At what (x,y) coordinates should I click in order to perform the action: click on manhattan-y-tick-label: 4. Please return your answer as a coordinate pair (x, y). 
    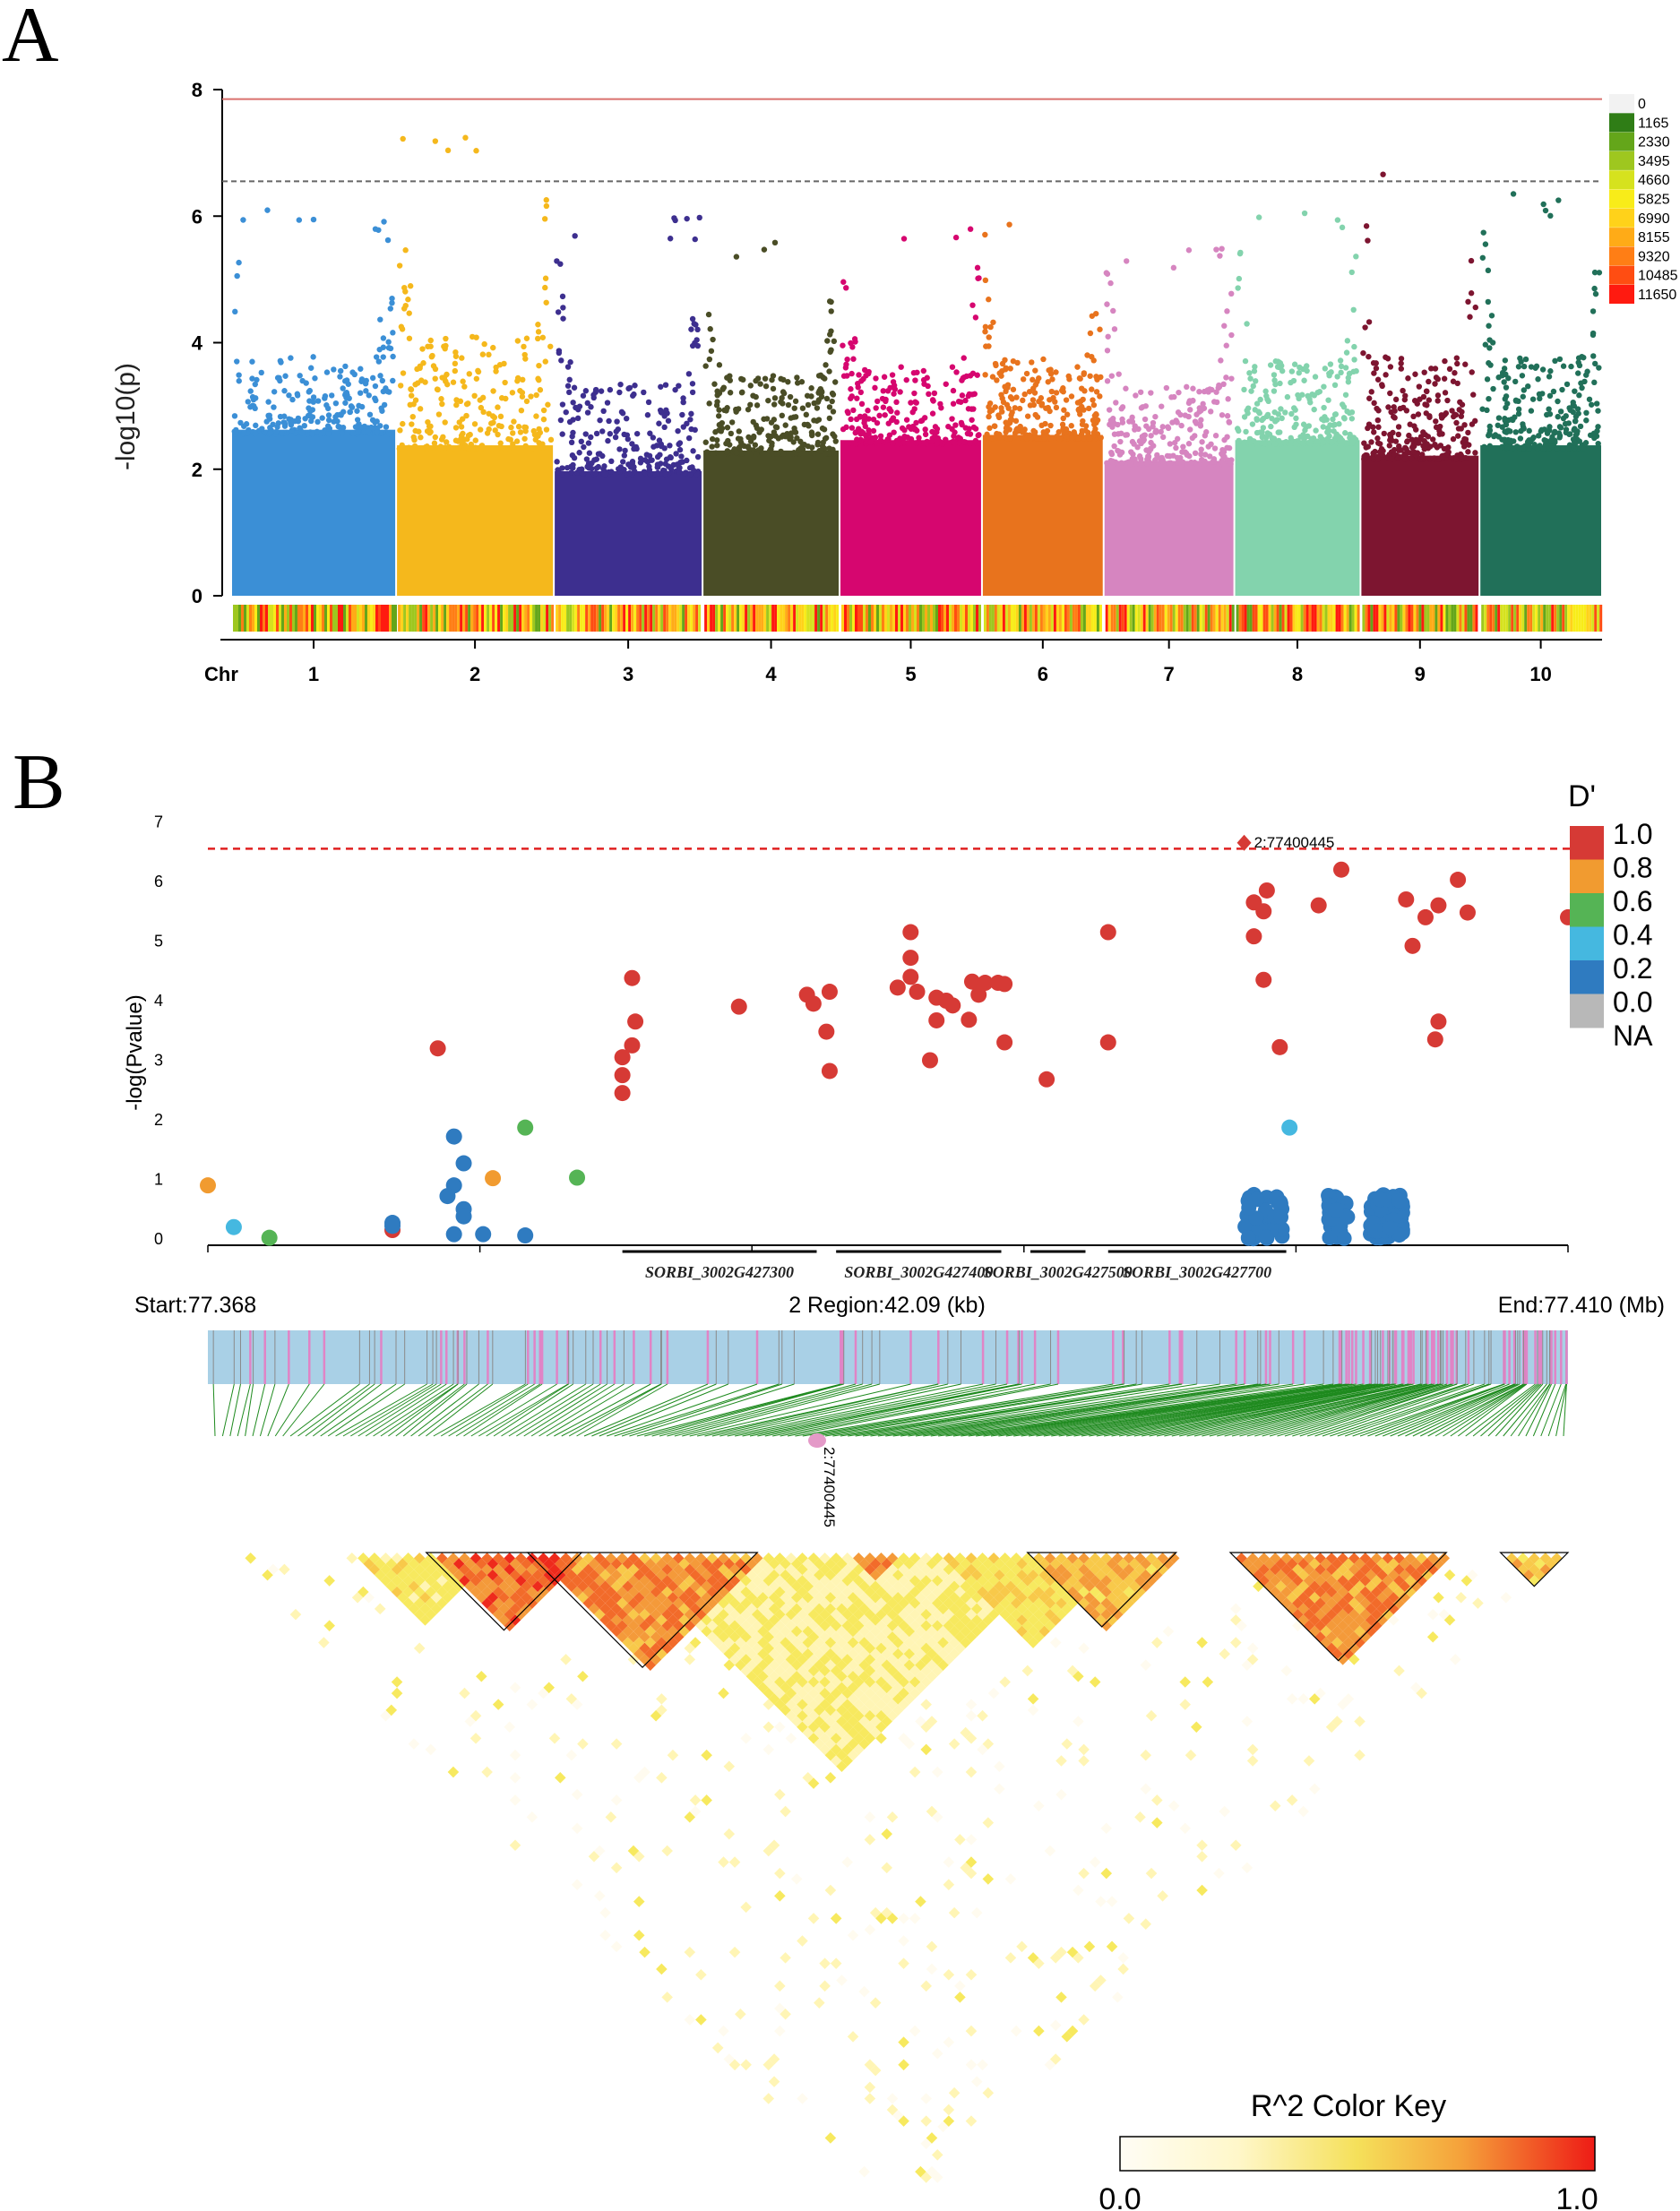
    Looking at the image, I should click on (197, 343).